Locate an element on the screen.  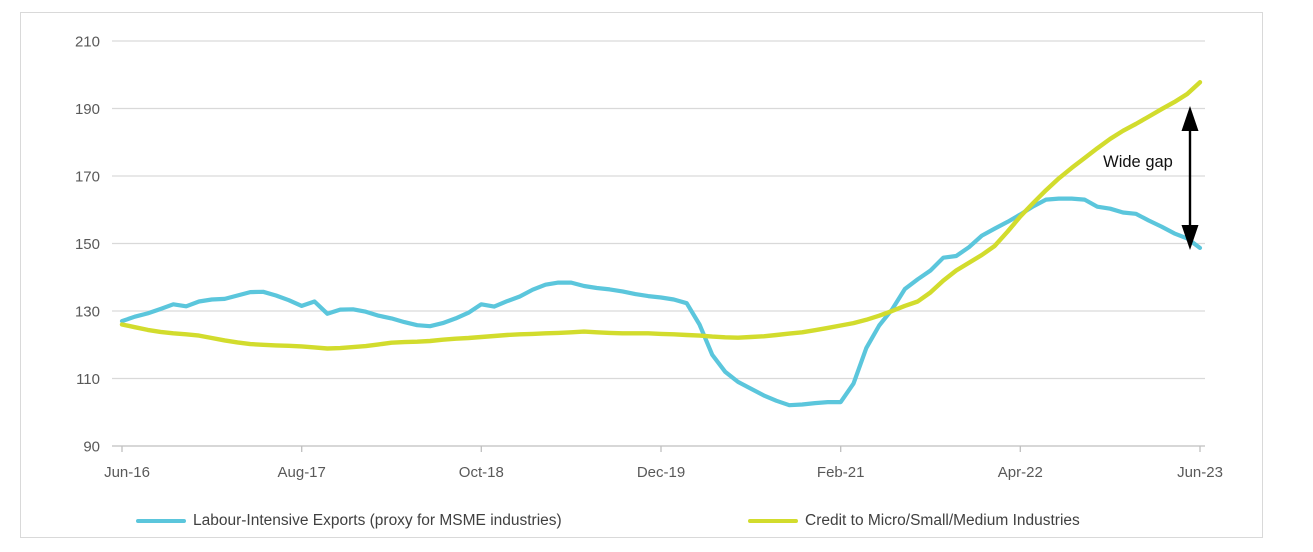
x-tick-label: Jun-23 is located at coordinates (1200, 472).